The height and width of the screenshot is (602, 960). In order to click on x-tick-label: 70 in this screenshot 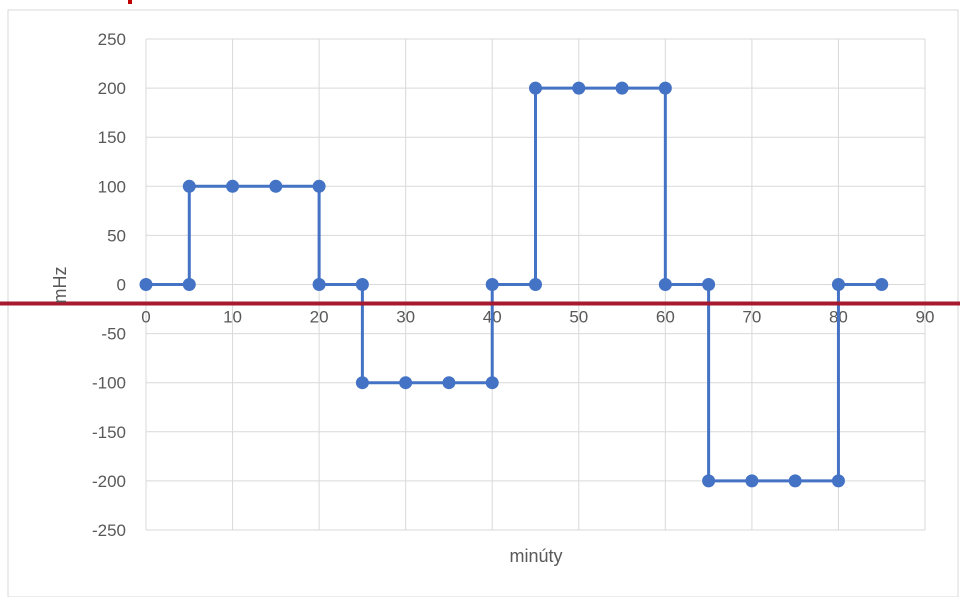, I will do `click(751, 317)`.